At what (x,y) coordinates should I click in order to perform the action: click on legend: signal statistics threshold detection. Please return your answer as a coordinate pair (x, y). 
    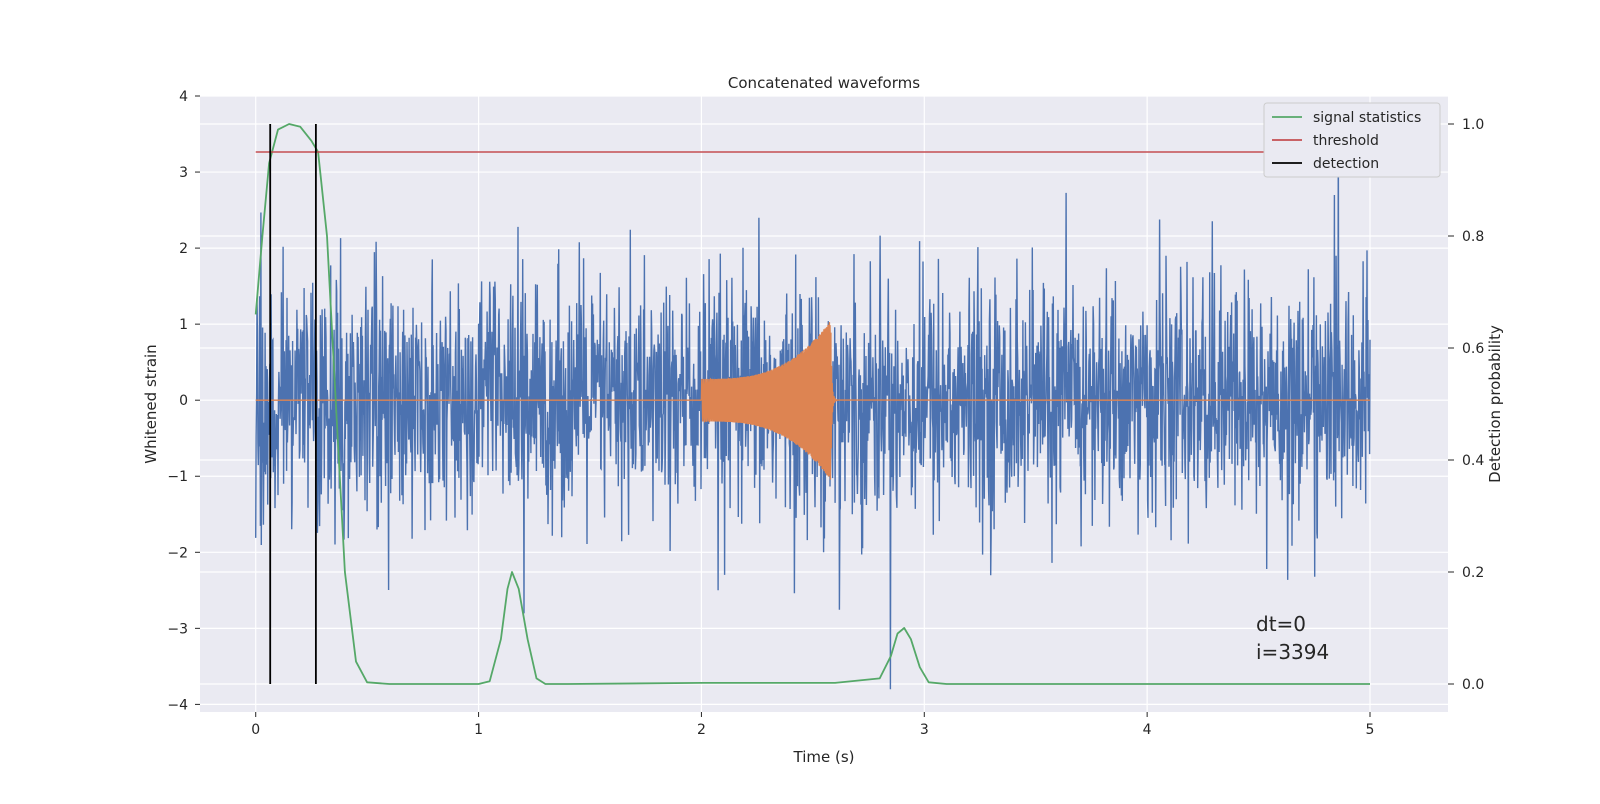
    Looking at the image, I should click on (1352, 140).